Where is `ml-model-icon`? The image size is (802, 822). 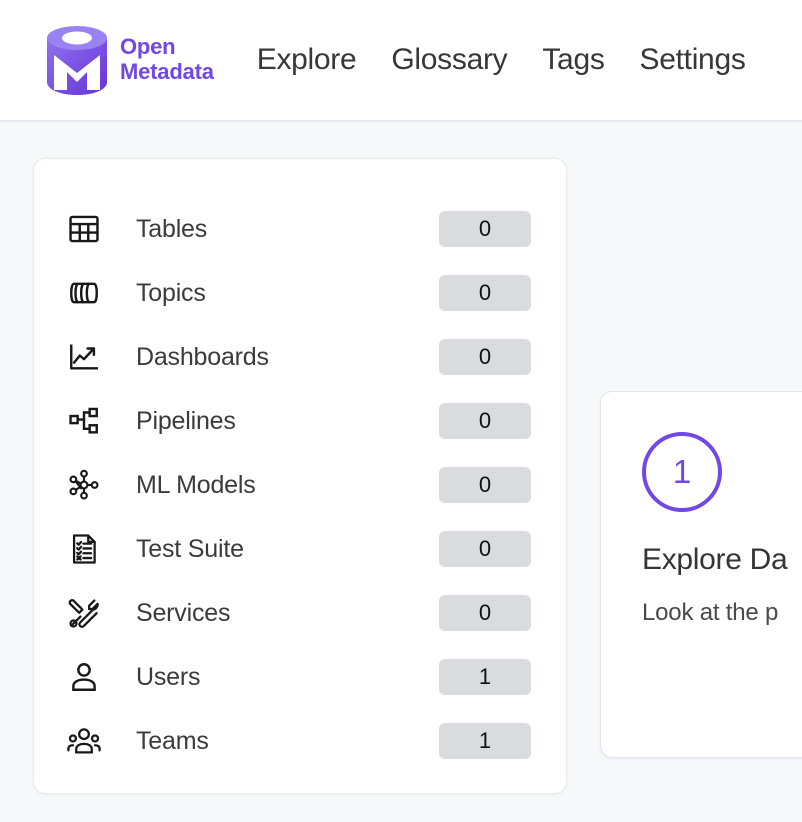
ml-model-icon is located at coordinates (84, 485).